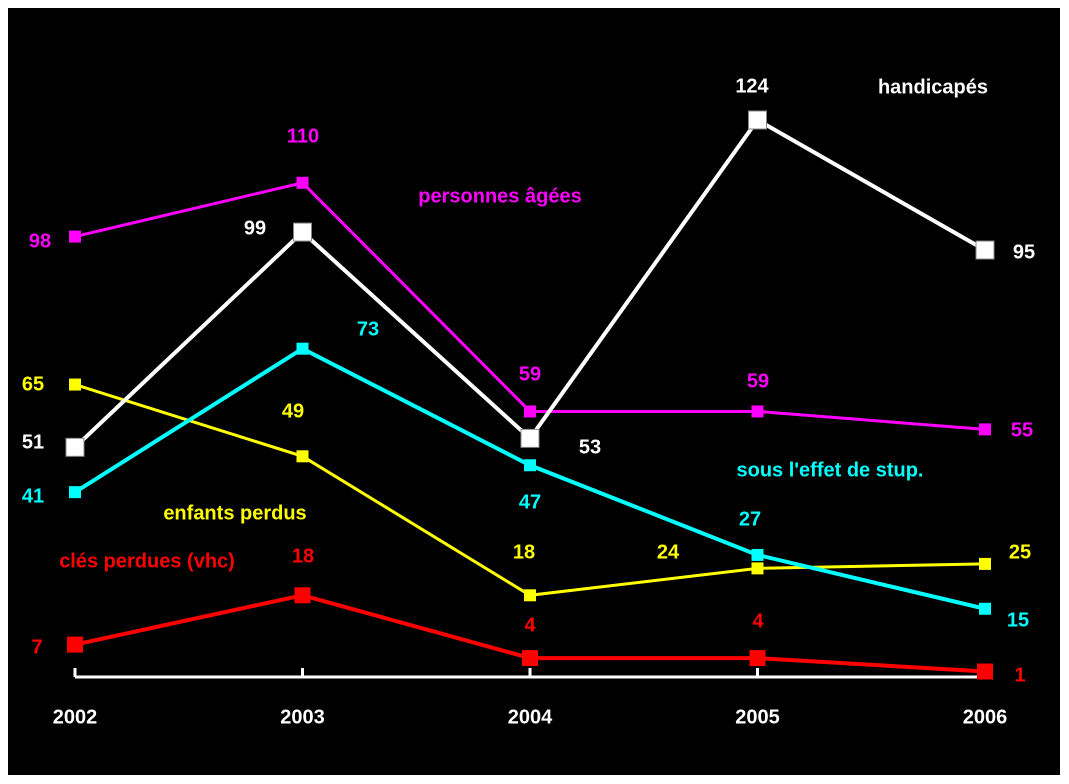 This screenshot has height=784, width=1069. What do you see at coordinates (499, 196) in the screenshot?
I see `series-name: personnes âgées` at bounding box center [499, 196].